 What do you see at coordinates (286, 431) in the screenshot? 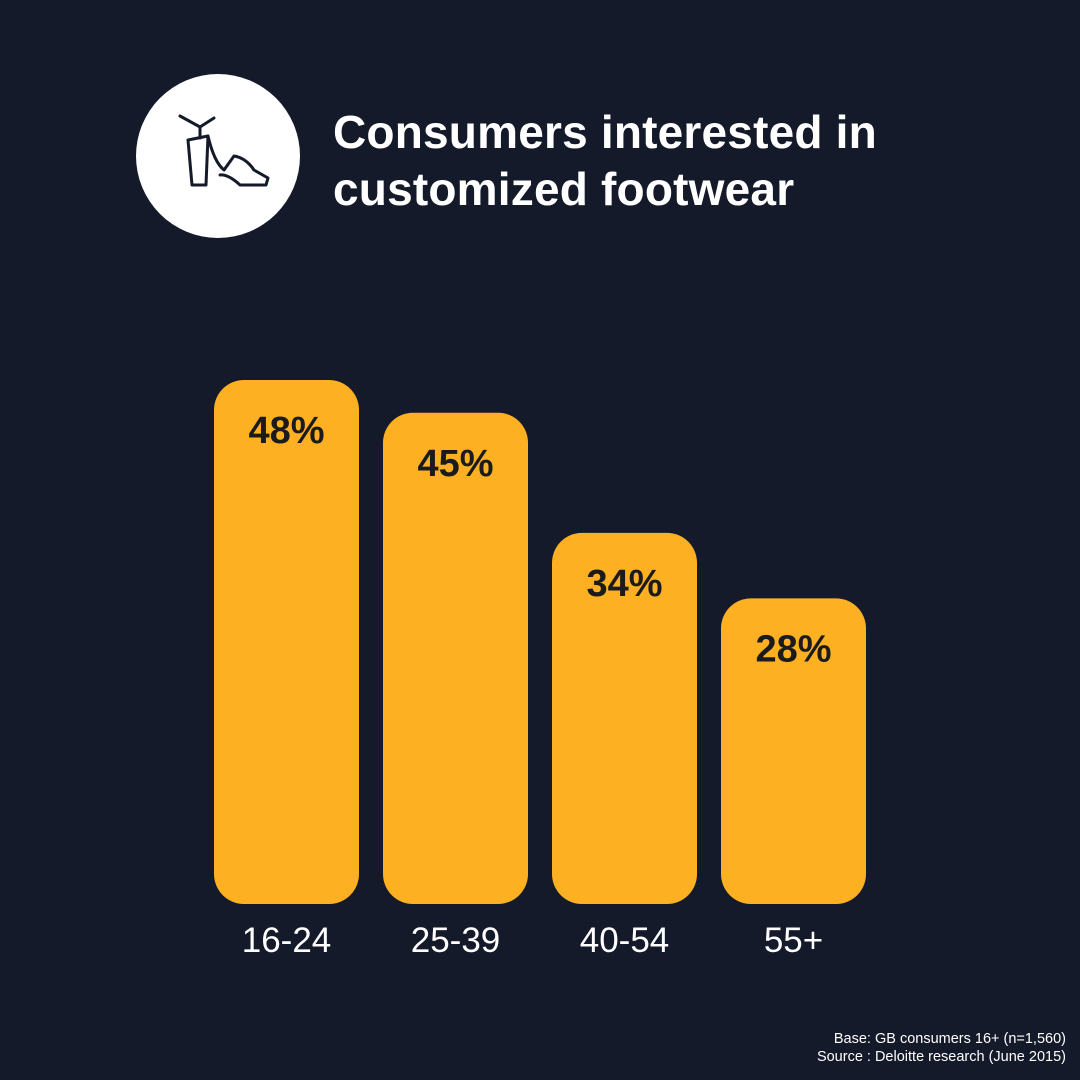
I see `bar-value-label: 48%` at bounding box center [286, 431].